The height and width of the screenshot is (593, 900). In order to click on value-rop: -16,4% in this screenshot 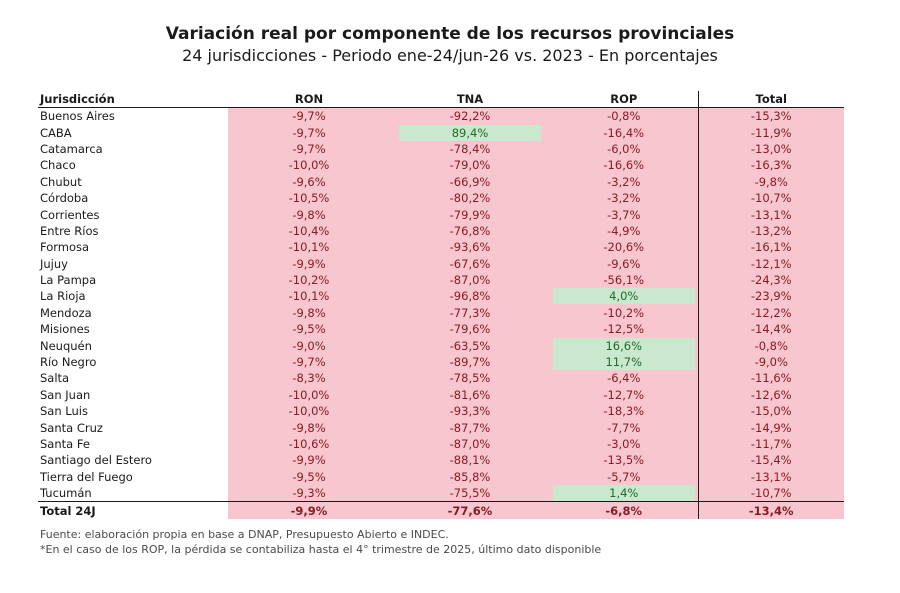, I will do `click(624, 132)`.